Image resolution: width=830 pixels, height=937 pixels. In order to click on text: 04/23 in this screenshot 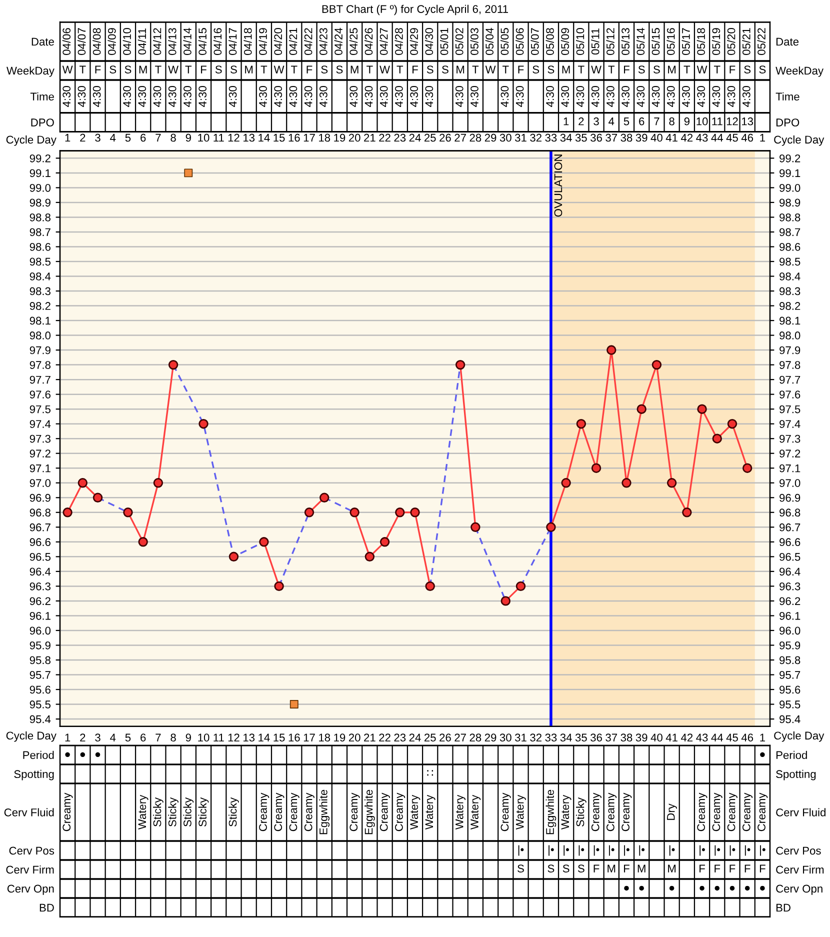, I will do `click(323, 41)`.